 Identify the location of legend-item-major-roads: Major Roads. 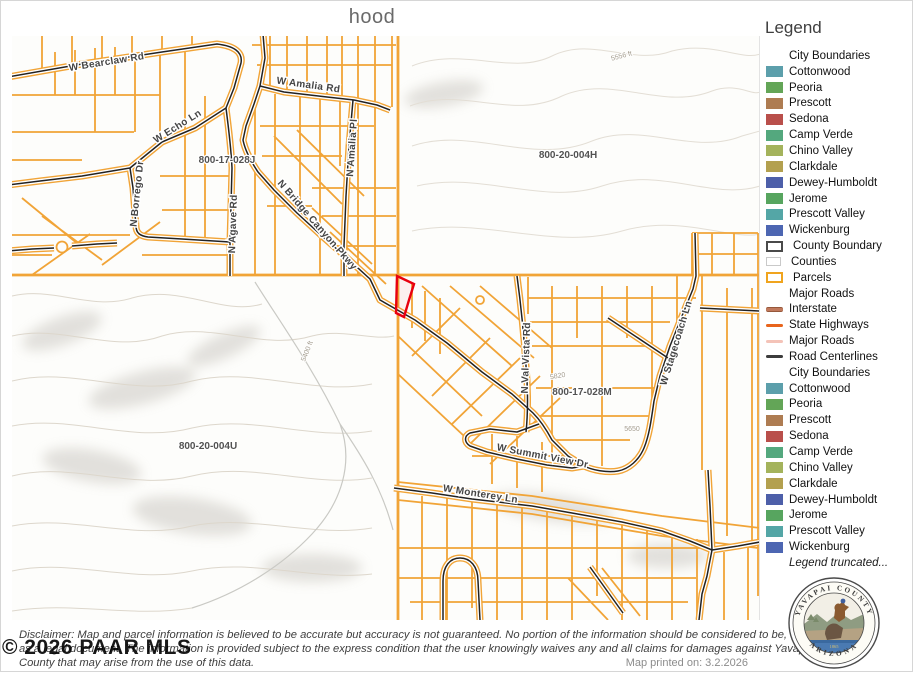
(838, 294).